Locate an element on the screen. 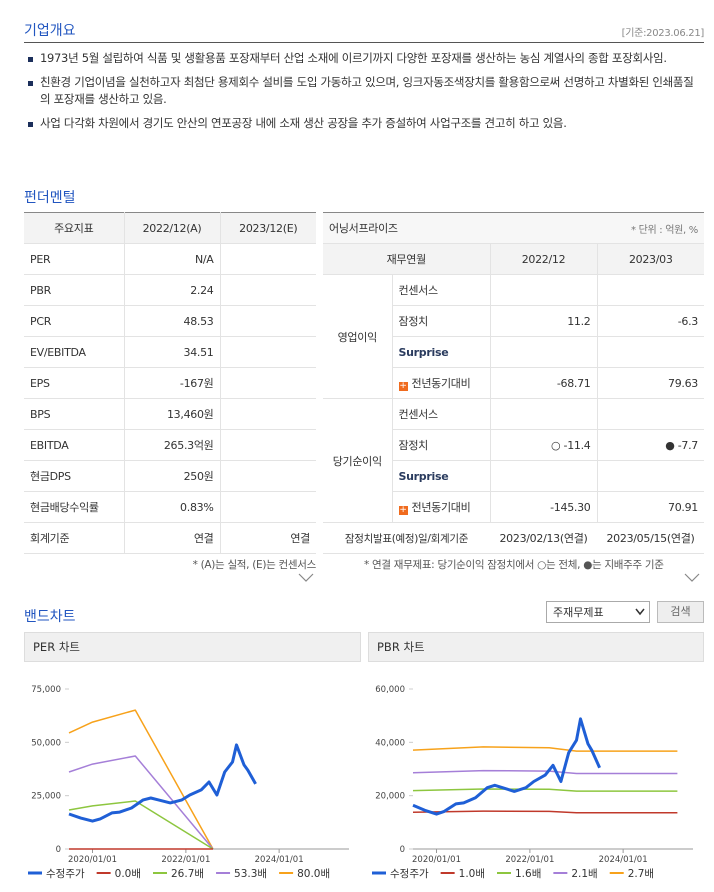 Image resolution: width=714 pixels, height=892 pixels. label-cell: + 전년동기대비 is located at coordinates (440, 507).